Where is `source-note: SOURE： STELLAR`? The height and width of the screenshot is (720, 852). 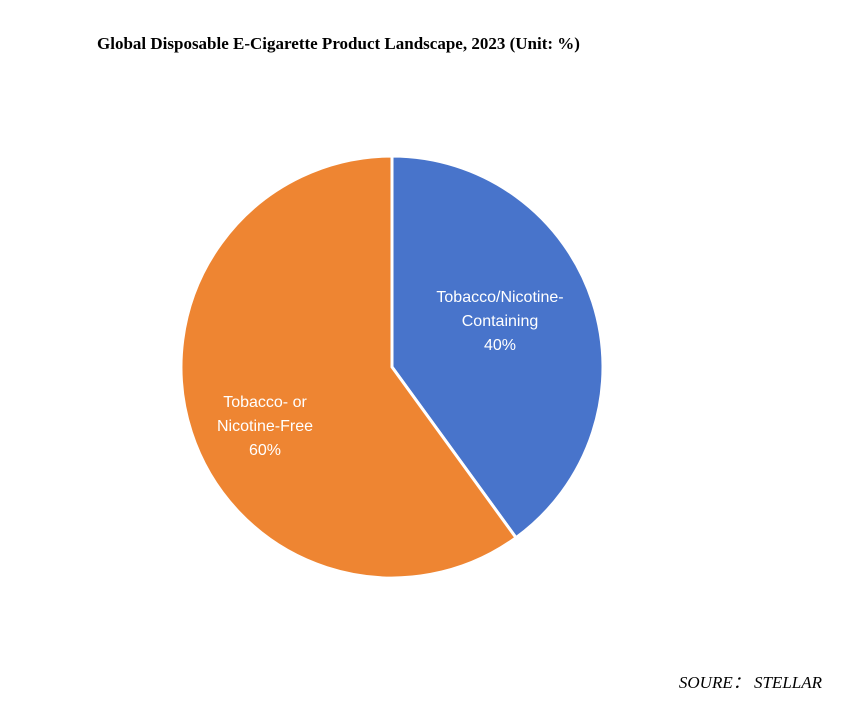 source-note: SOURE： STELLAR is located at coordinates (750, 682).